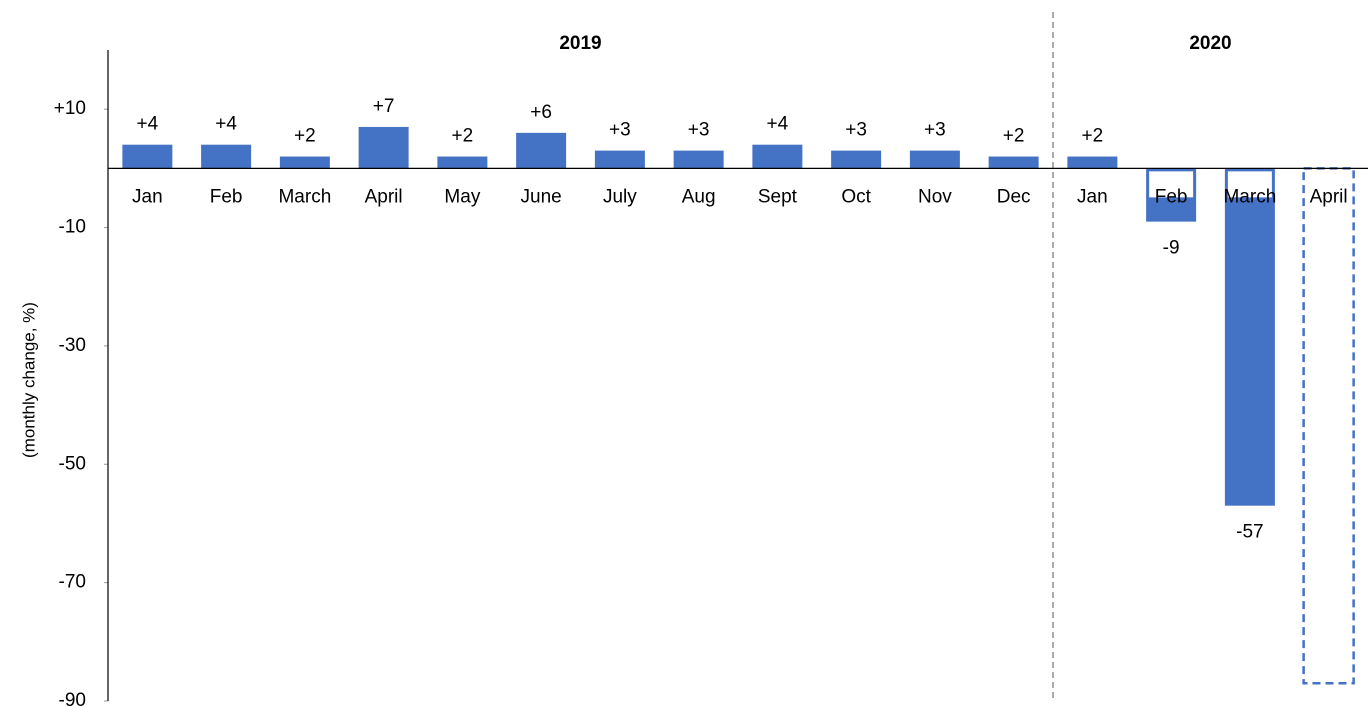  What do you see at coordinates (580, 43) in the screenshot?
I see `year-label: 2019` at bounding box center [580, 43].